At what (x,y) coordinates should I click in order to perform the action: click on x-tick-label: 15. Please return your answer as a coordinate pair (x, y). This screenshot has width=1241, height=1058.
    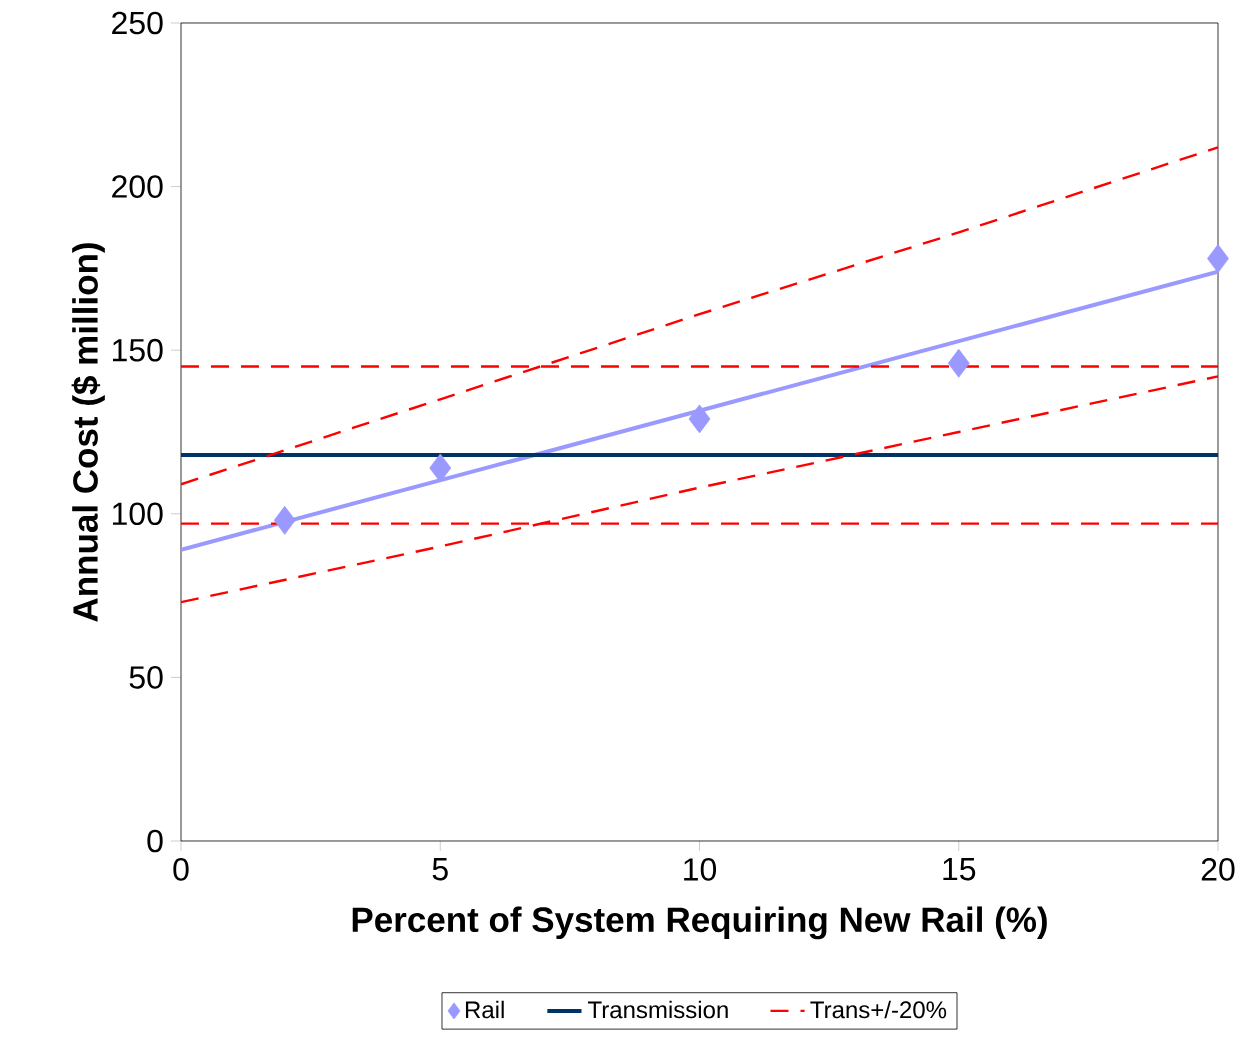
    Looking at the image, I should click on (959, 869).